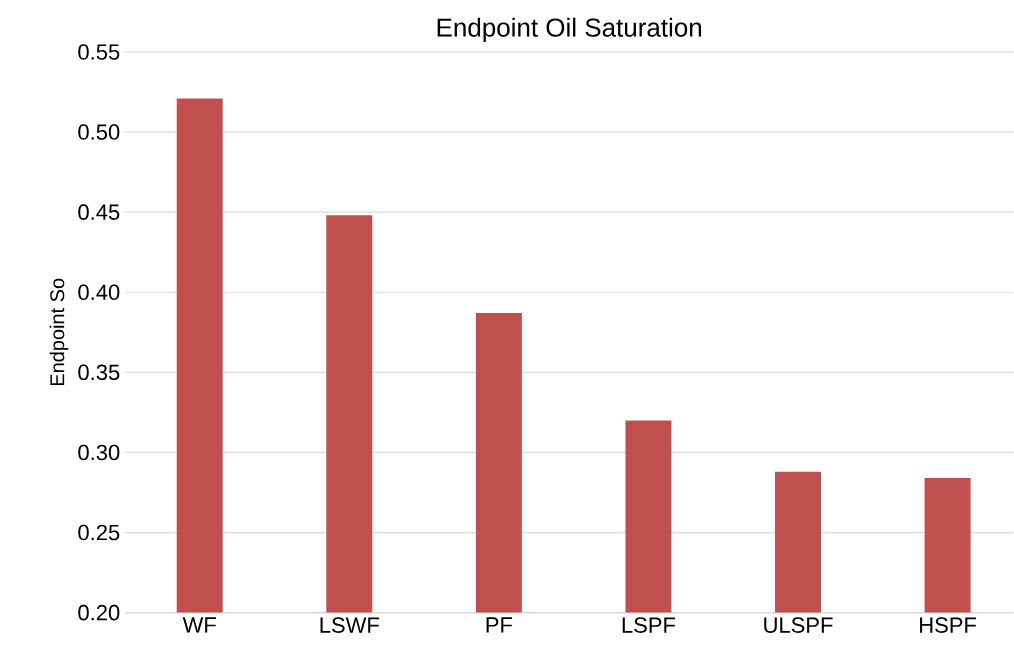  I want to click on chart-title: Endpoint Oil Saturation, so click(569, 30).